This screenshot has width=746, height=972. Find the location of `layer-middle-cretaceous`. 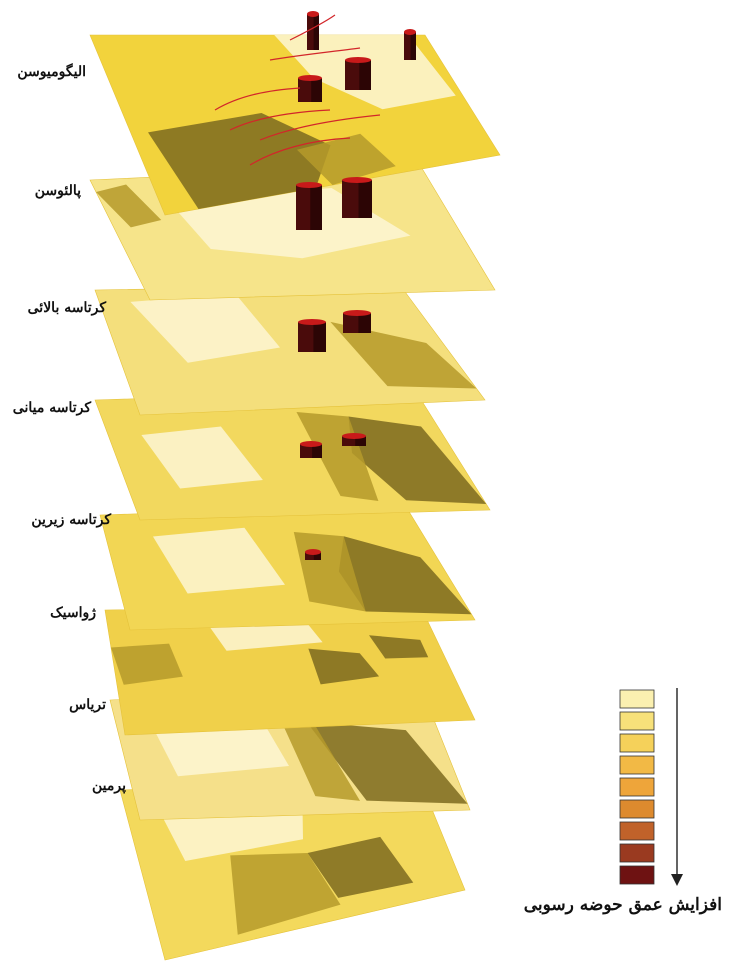

layer-middle-cretaceous is located at coordinates (292, 455).